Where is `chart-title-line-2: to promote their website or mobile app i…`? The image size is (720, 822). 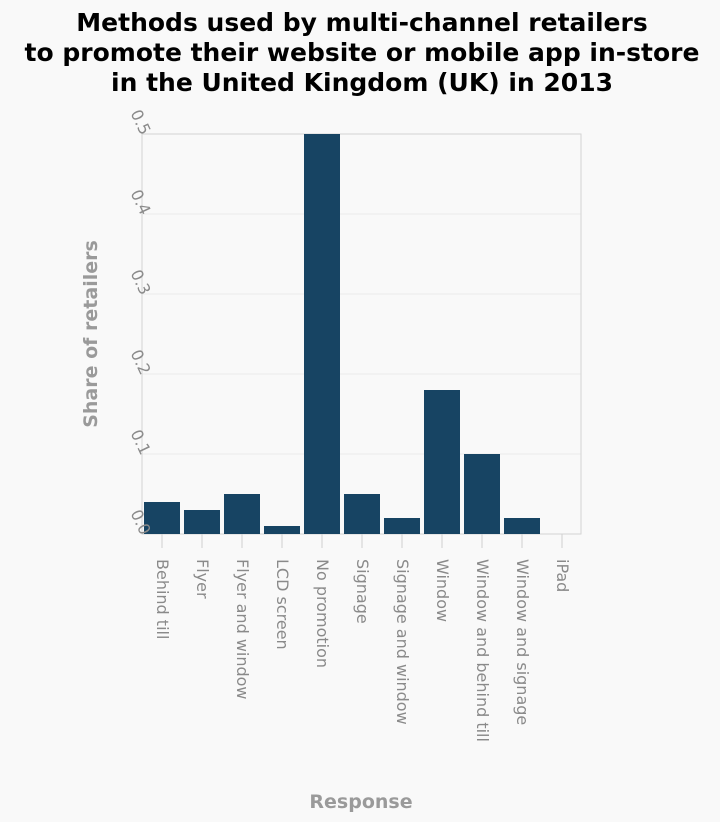 chart-title-line-2: to promote their website or mobile app i… is located at coordinates (362, 52).